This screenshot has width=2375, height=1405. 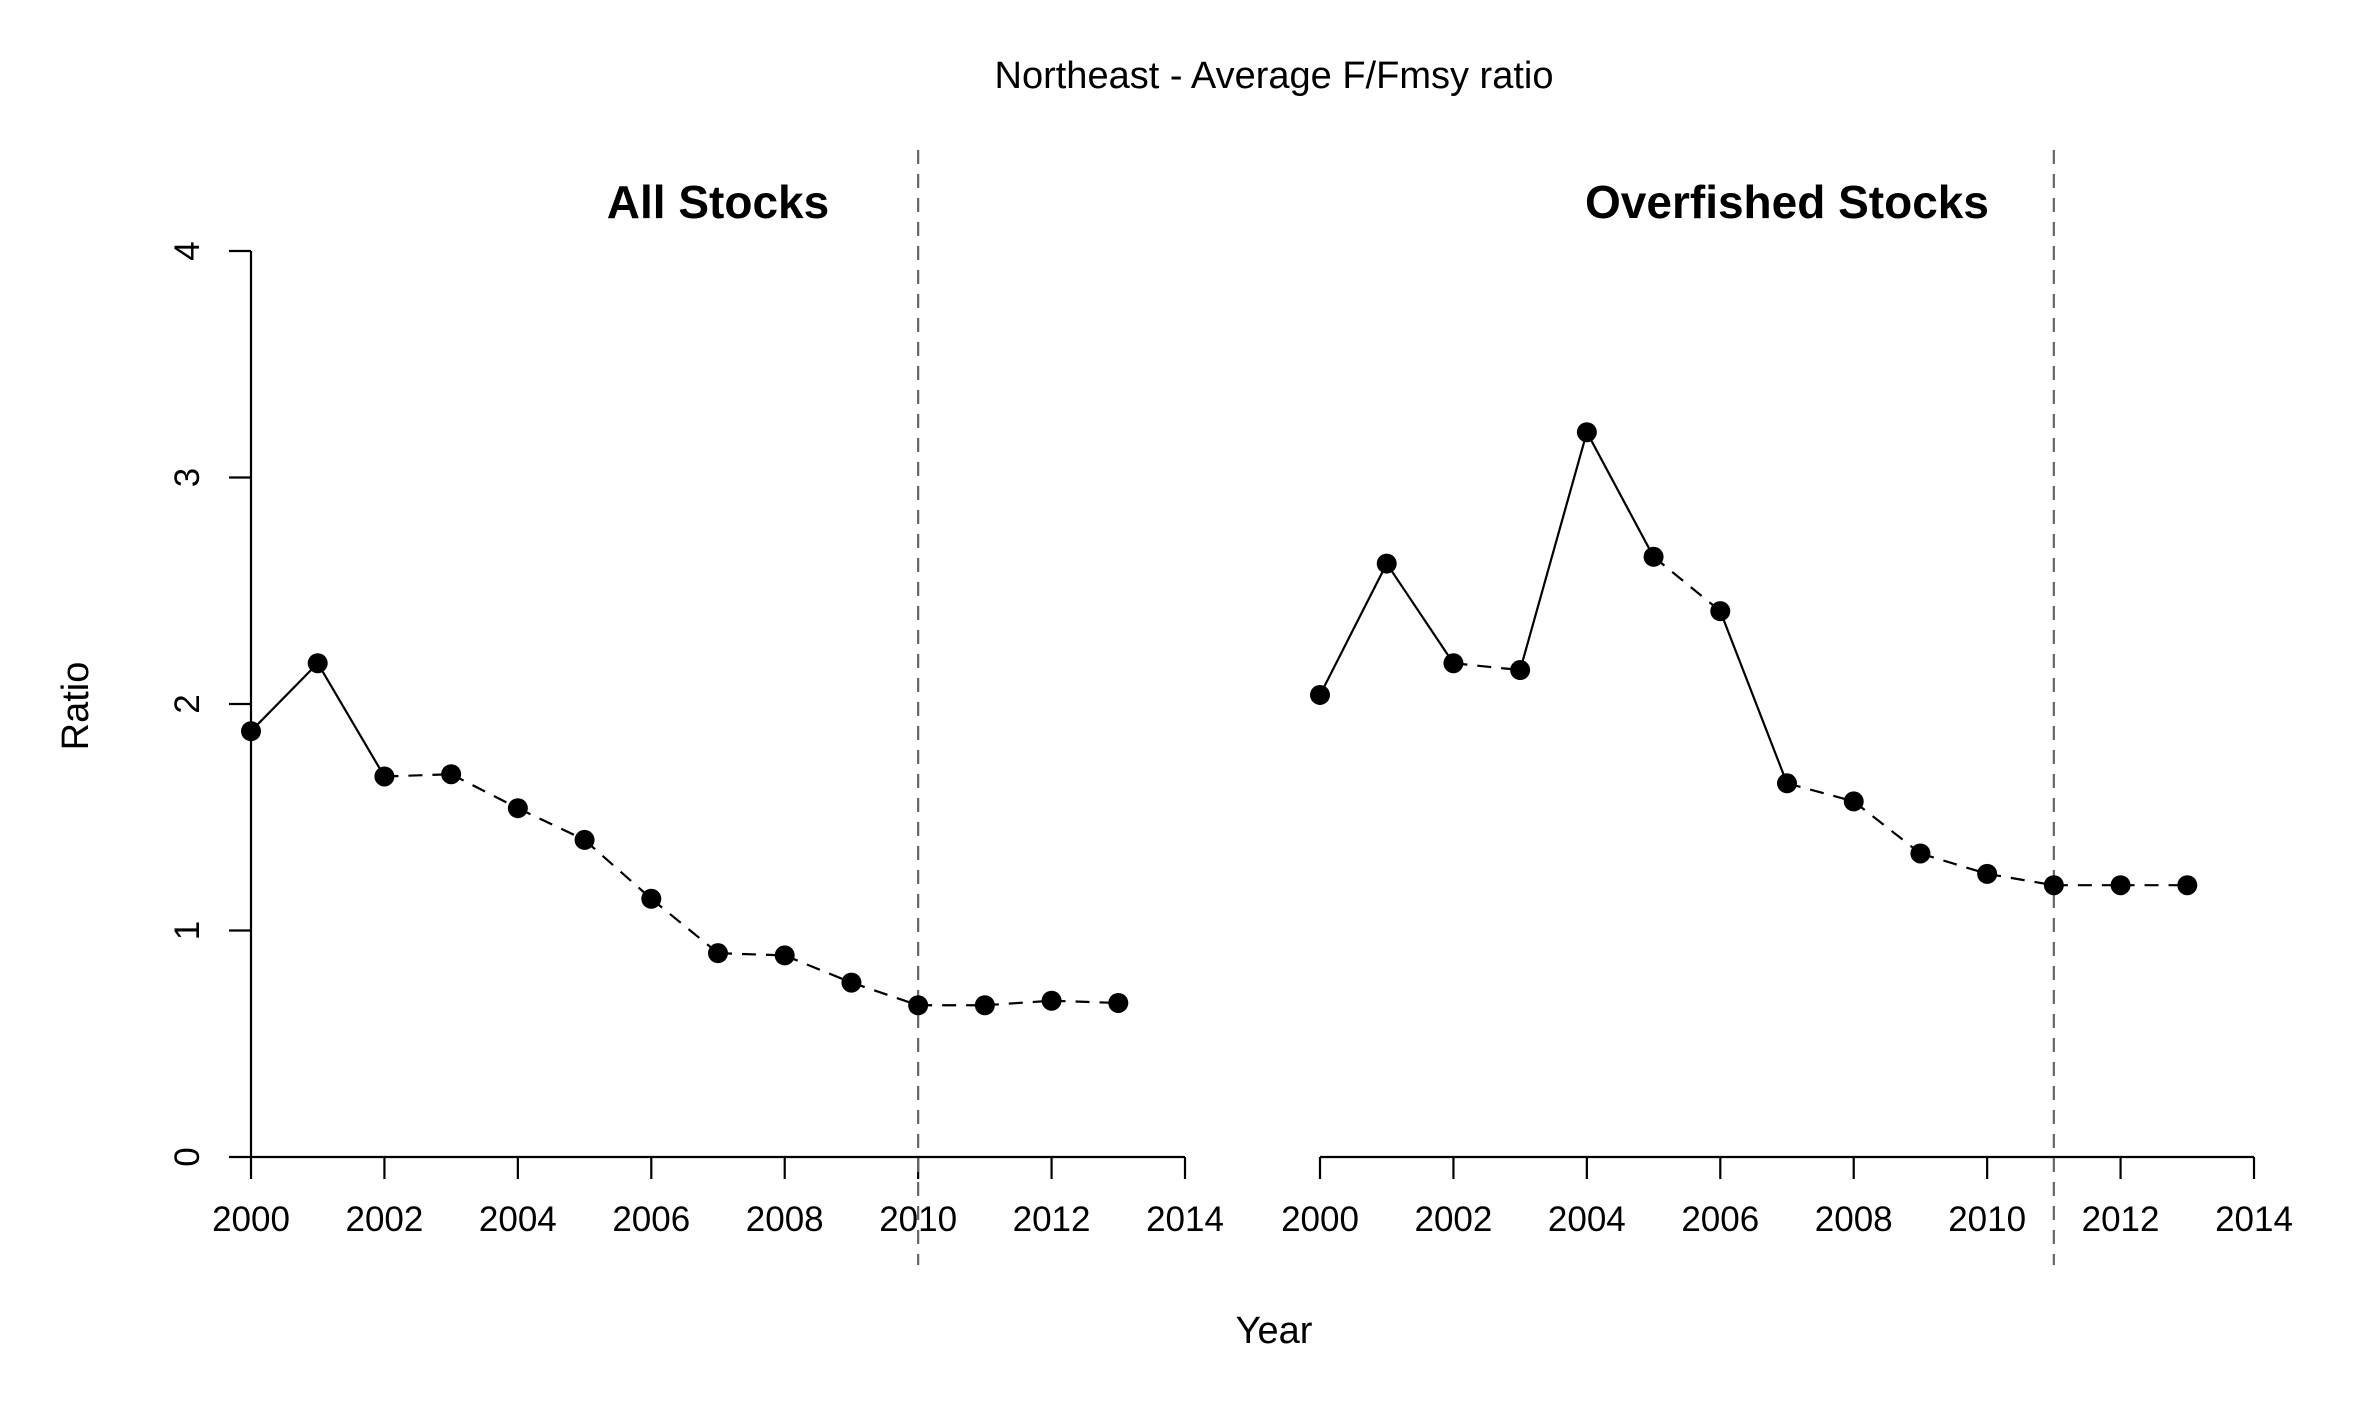 I want to click on main-title: Northeast - Average F/Fmsy ratio, so click(x=1274, y=76).